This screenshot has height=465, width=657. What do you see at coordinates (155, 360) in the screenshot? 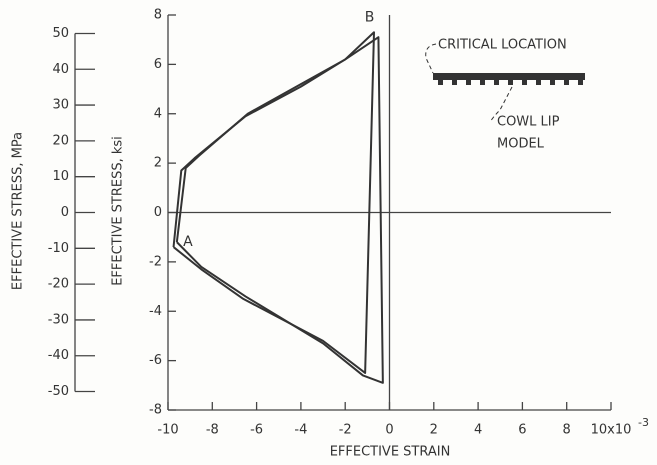
I see `y-tick-label: -6` at bounding box center [155, 360].